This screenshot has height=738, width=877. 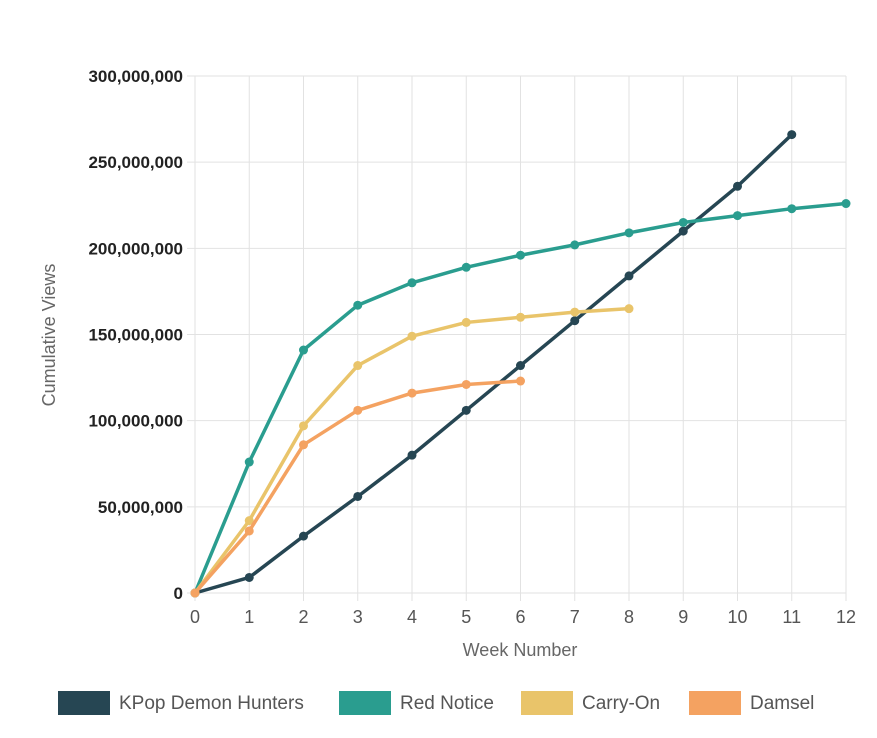 What do you see at coordinates (135, 421) in the screenshot?
I see `y-tick-label: 100,000,000` at bounding box center [135, 421].